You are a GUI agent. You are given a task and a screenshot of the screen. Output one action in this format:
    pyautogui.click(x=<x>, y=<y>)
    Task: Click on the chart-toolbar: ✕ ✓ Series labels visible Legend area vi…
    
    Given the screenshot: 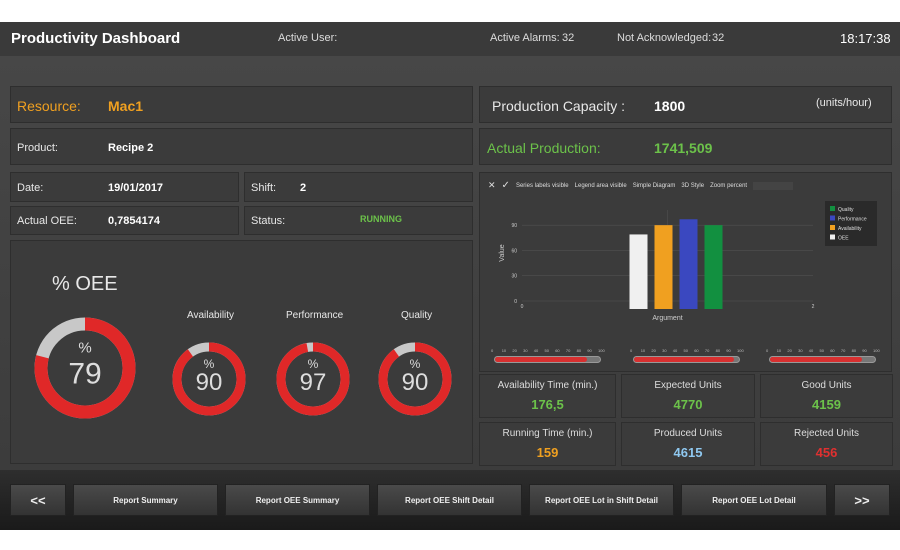 What is the action you would take?
    pyautogui.click(x=641, y=185)
    